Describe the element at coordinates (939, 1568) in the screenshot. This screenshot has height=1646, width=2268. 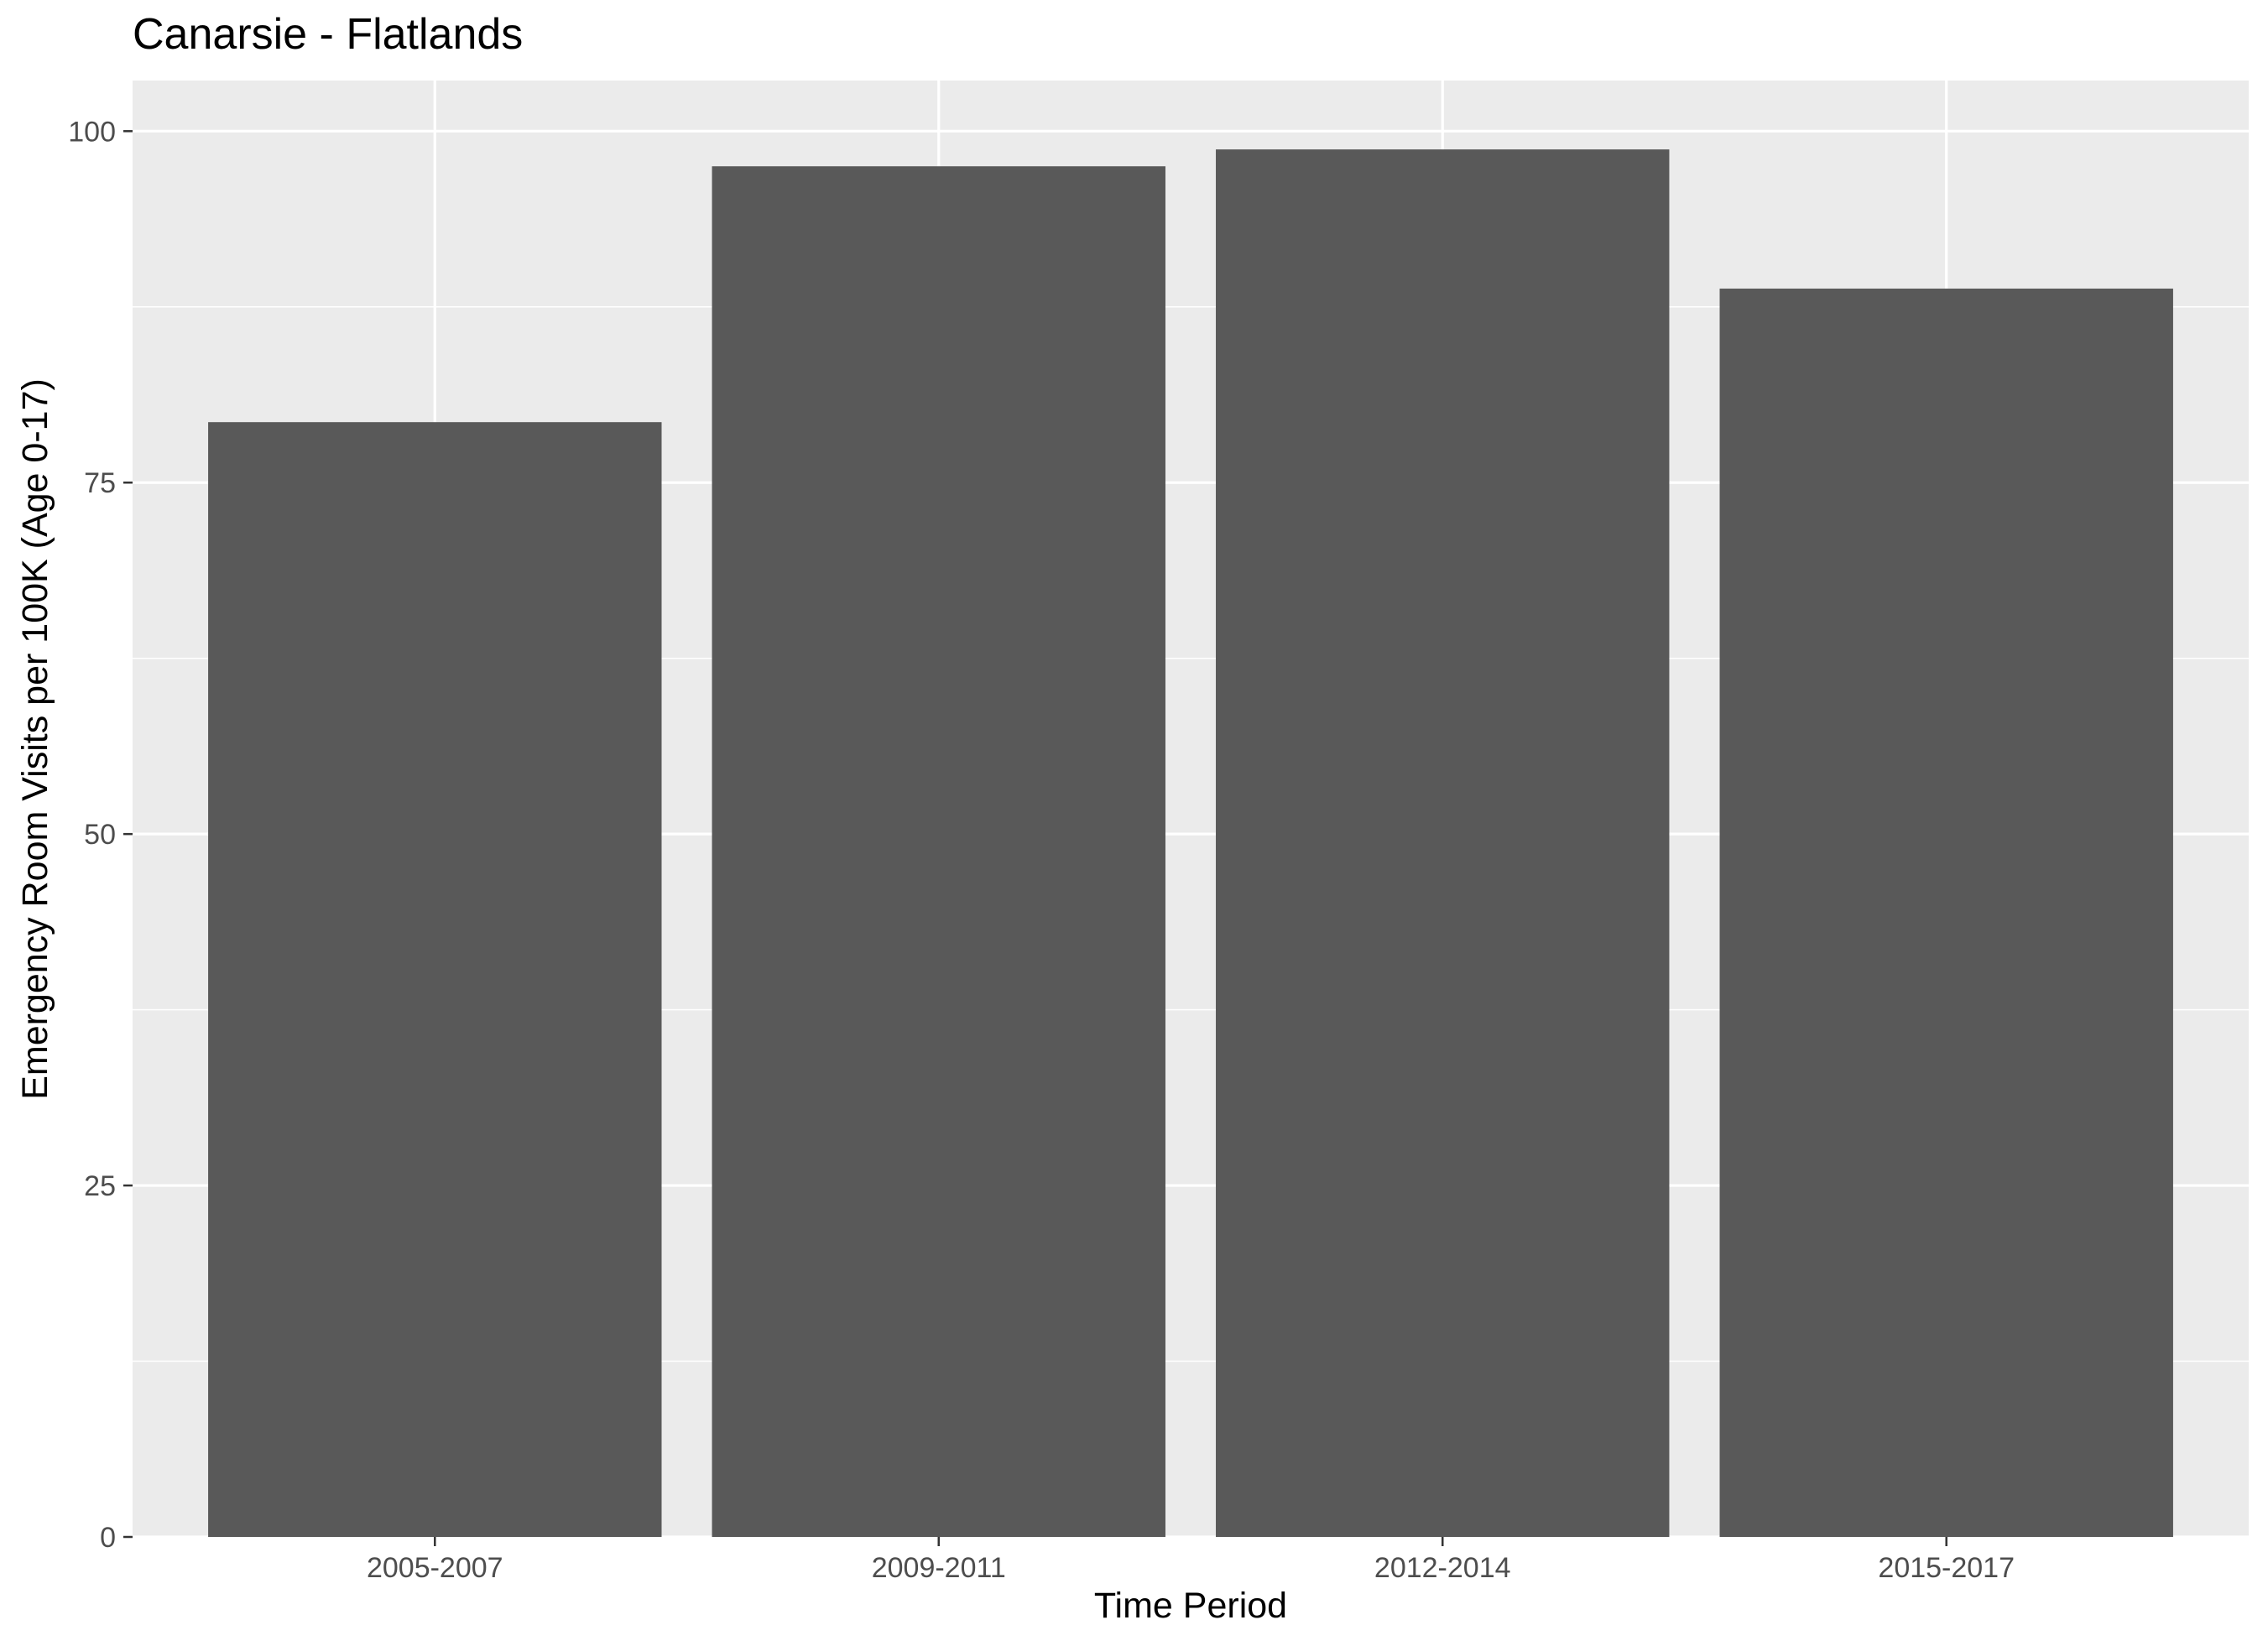
I see `x-tick-label: 2009-2011` at that location.